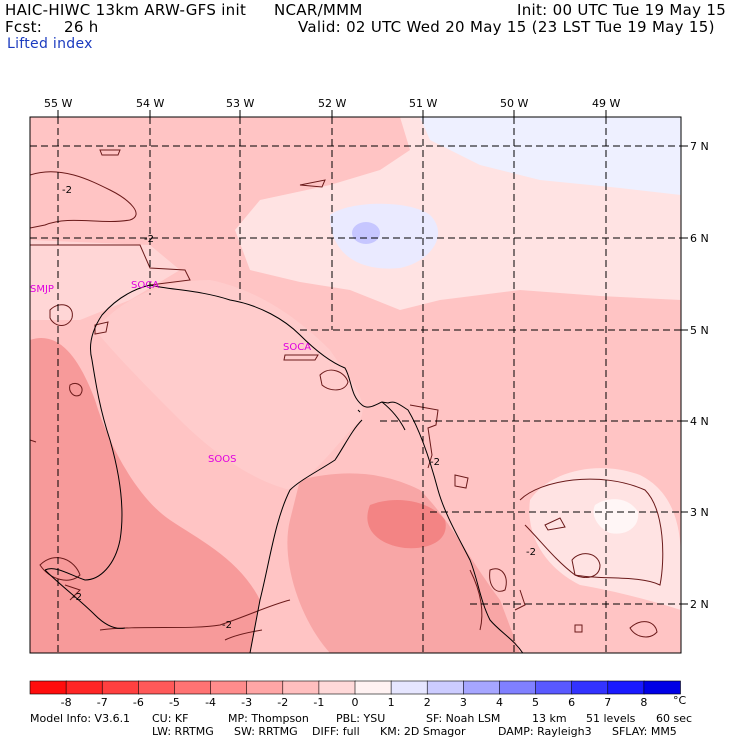 The image size is (740, 740). Describe the element at coordinates (42, 289) in the screenshot. I see `station-label: SMJP` at that location.